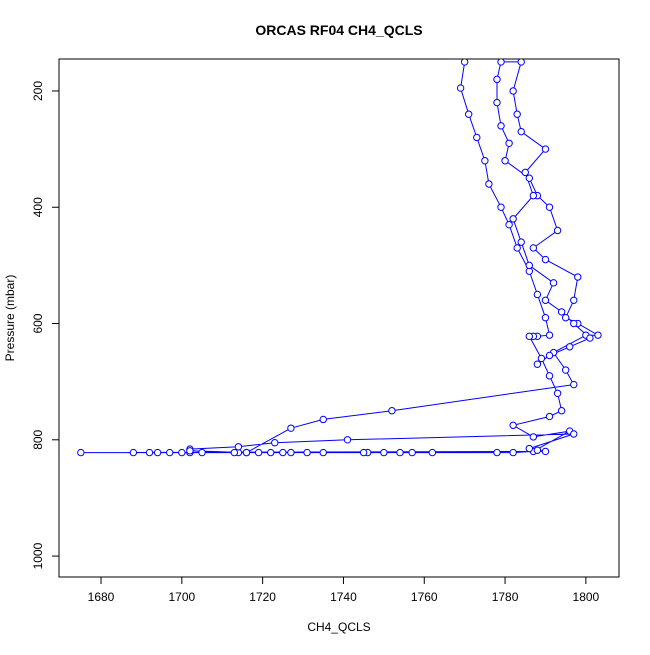 The width and height of the screenshot is (650, 655). What do you see at coordinates (10, 318) in the screenshot?
I see `y-axis-label: Pressure (mbar)` at bounding box center [10, 318].